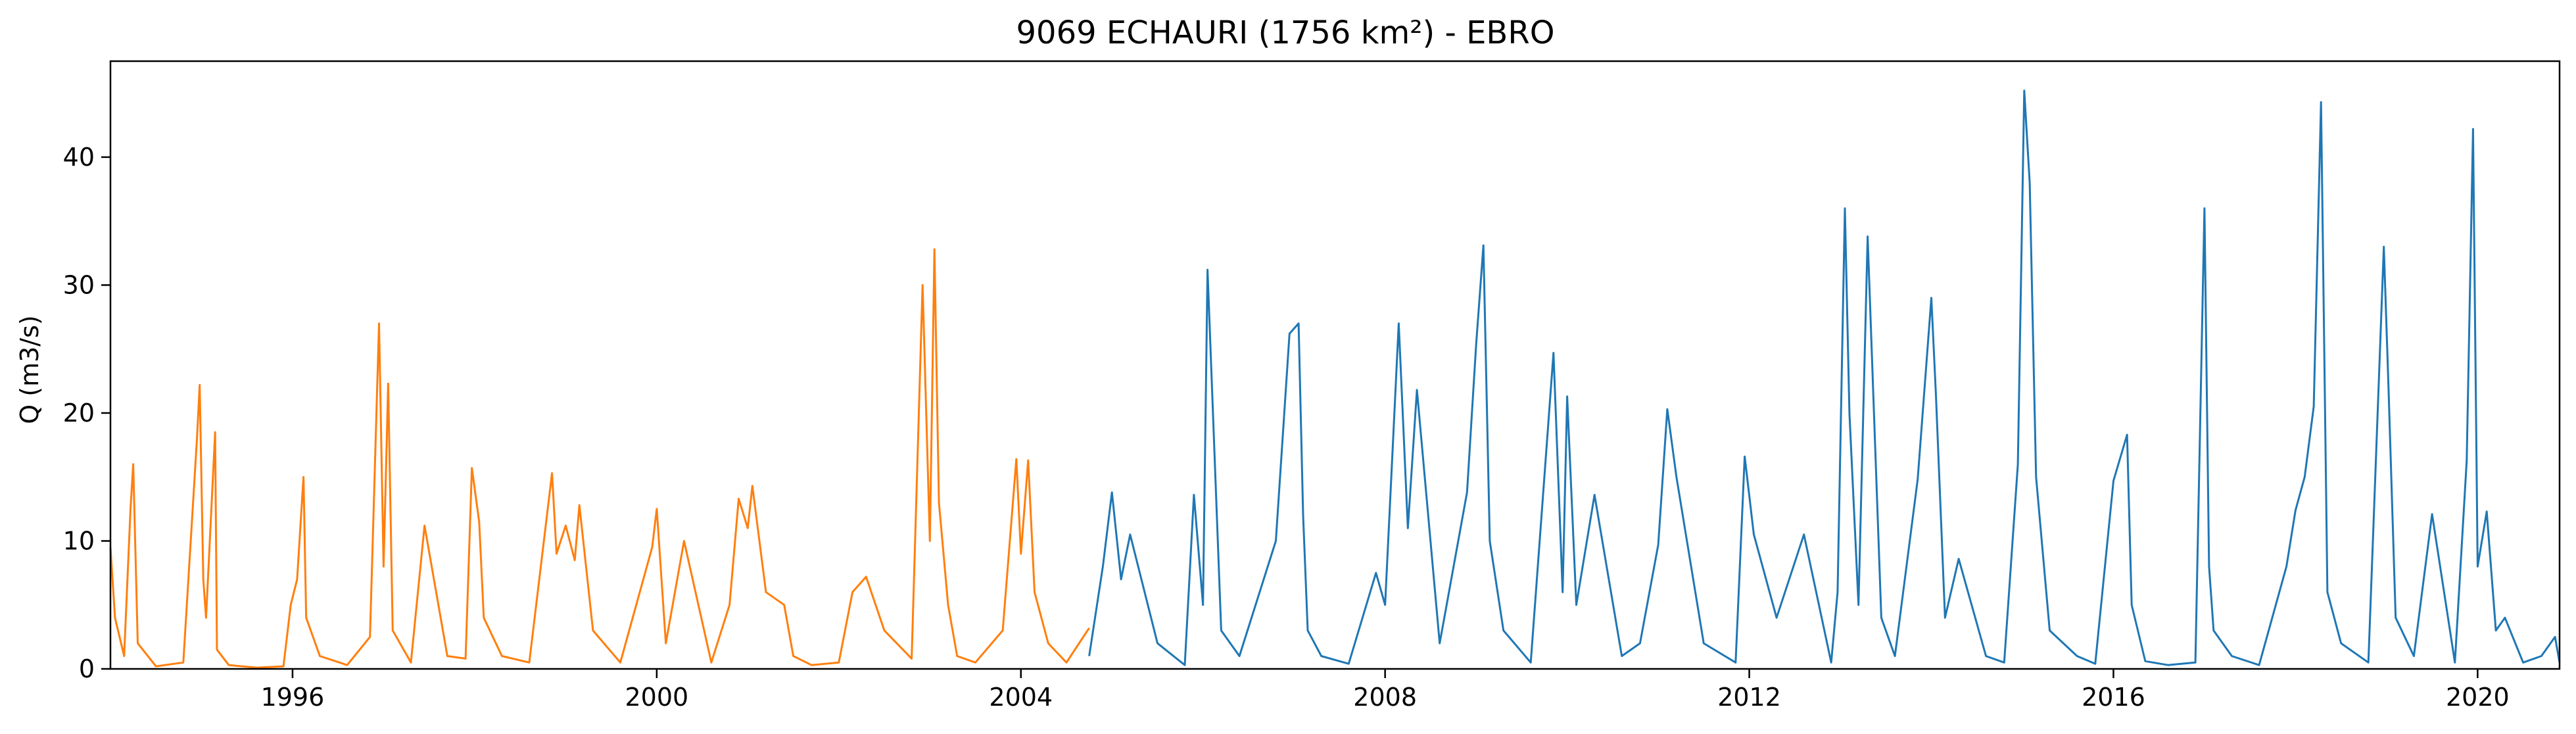  What do you see at coordinates (1749, 697) in the screenshot?
I see `x-tick-label: 2012` at bounding box center [1749, 697].